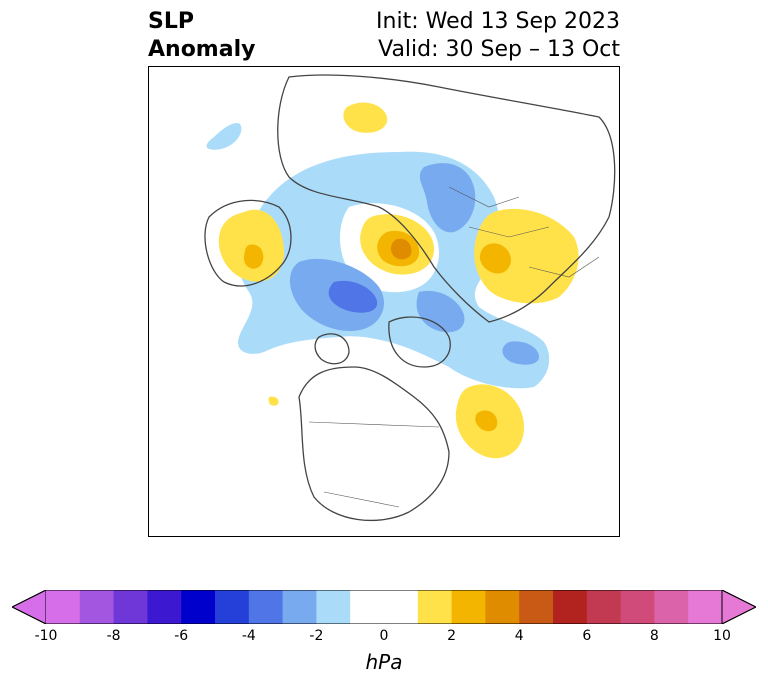 The height and width of the screenshot is (686, 768). What do you see at coordinates (526, 256) in the screenshot?
I see `positive-anomaly-siberia` at bounding box center [526, 256].